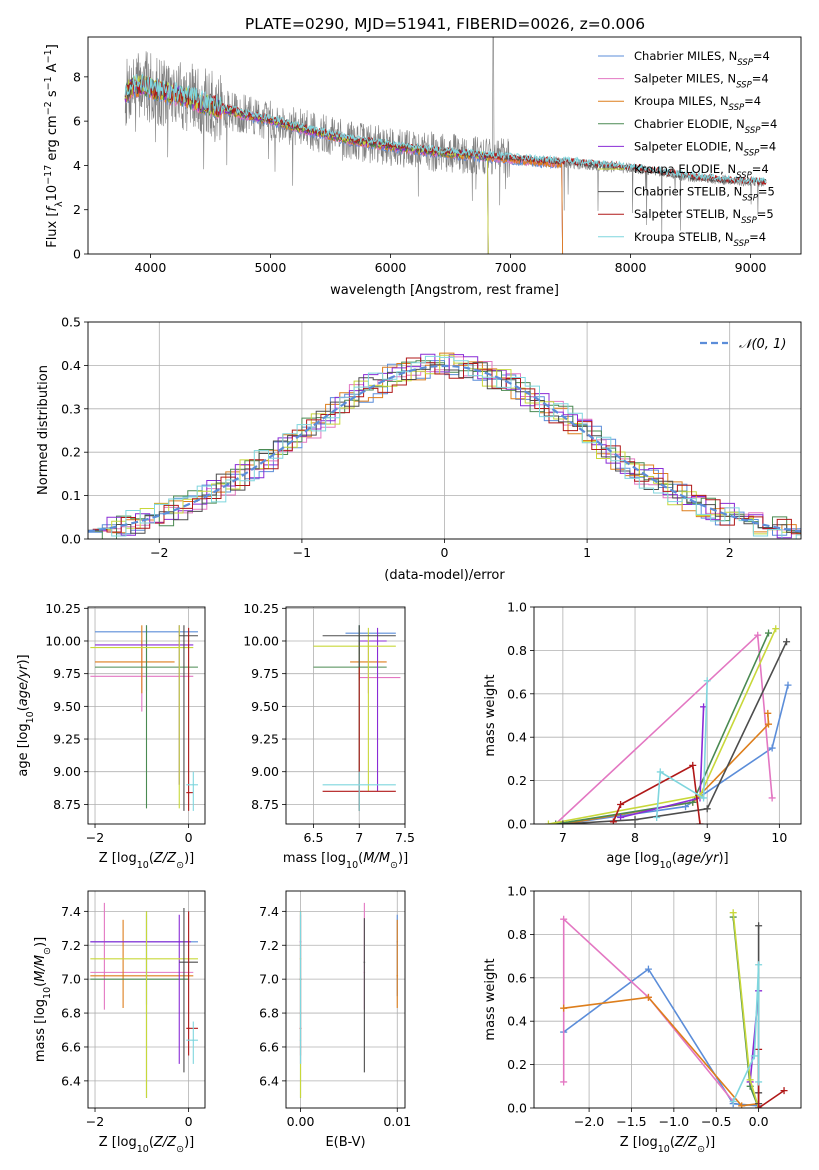 This screenshot has height=1170, width=819. Describe the element at coordinates (151, 267) in the screenshot. I see `x-tick-label: 4000` at that location.